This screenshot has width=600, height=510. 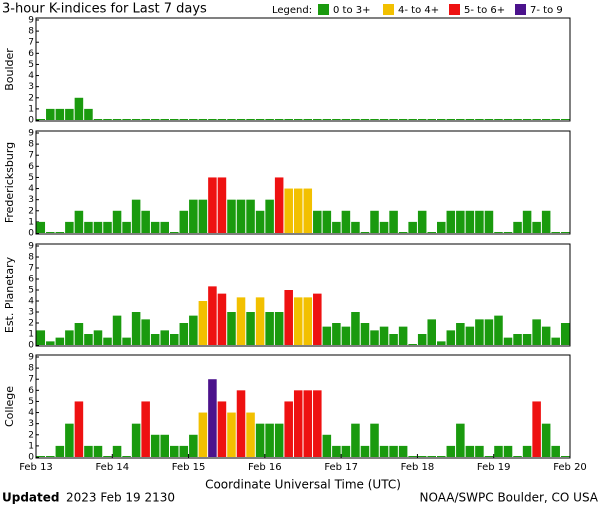 What do you see at coordinates (418, 467) in the screenshot?
I see `x-tick-label: Feb 18` at bounding box center [418, 467].